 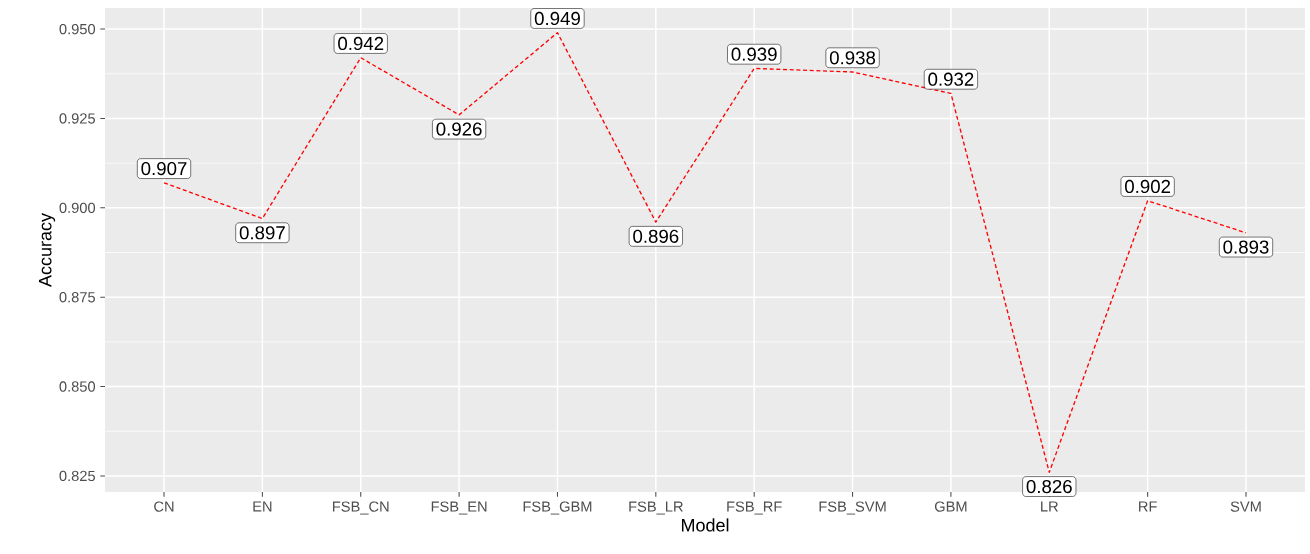 What do you see at coordinates (262, 233) in the screenshot?
I see `data-label: 0.897` at bounding box center [262, 233].